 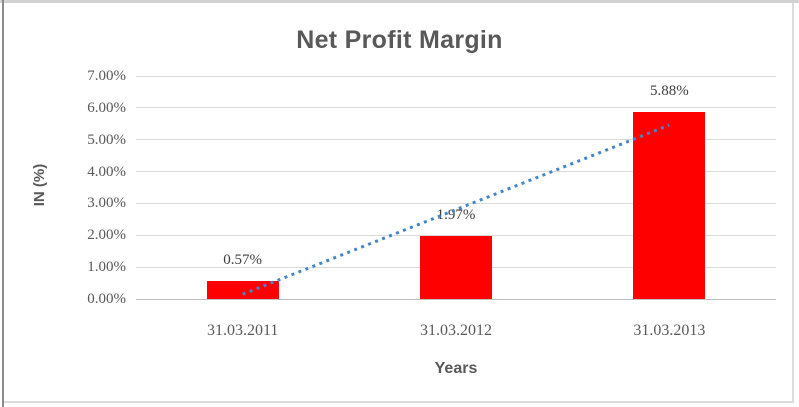 What do you see at coordinates (669, 330) in the screenshot?
I see `x-tick-label: 31.03.2013` at bounding box center [669, 330].